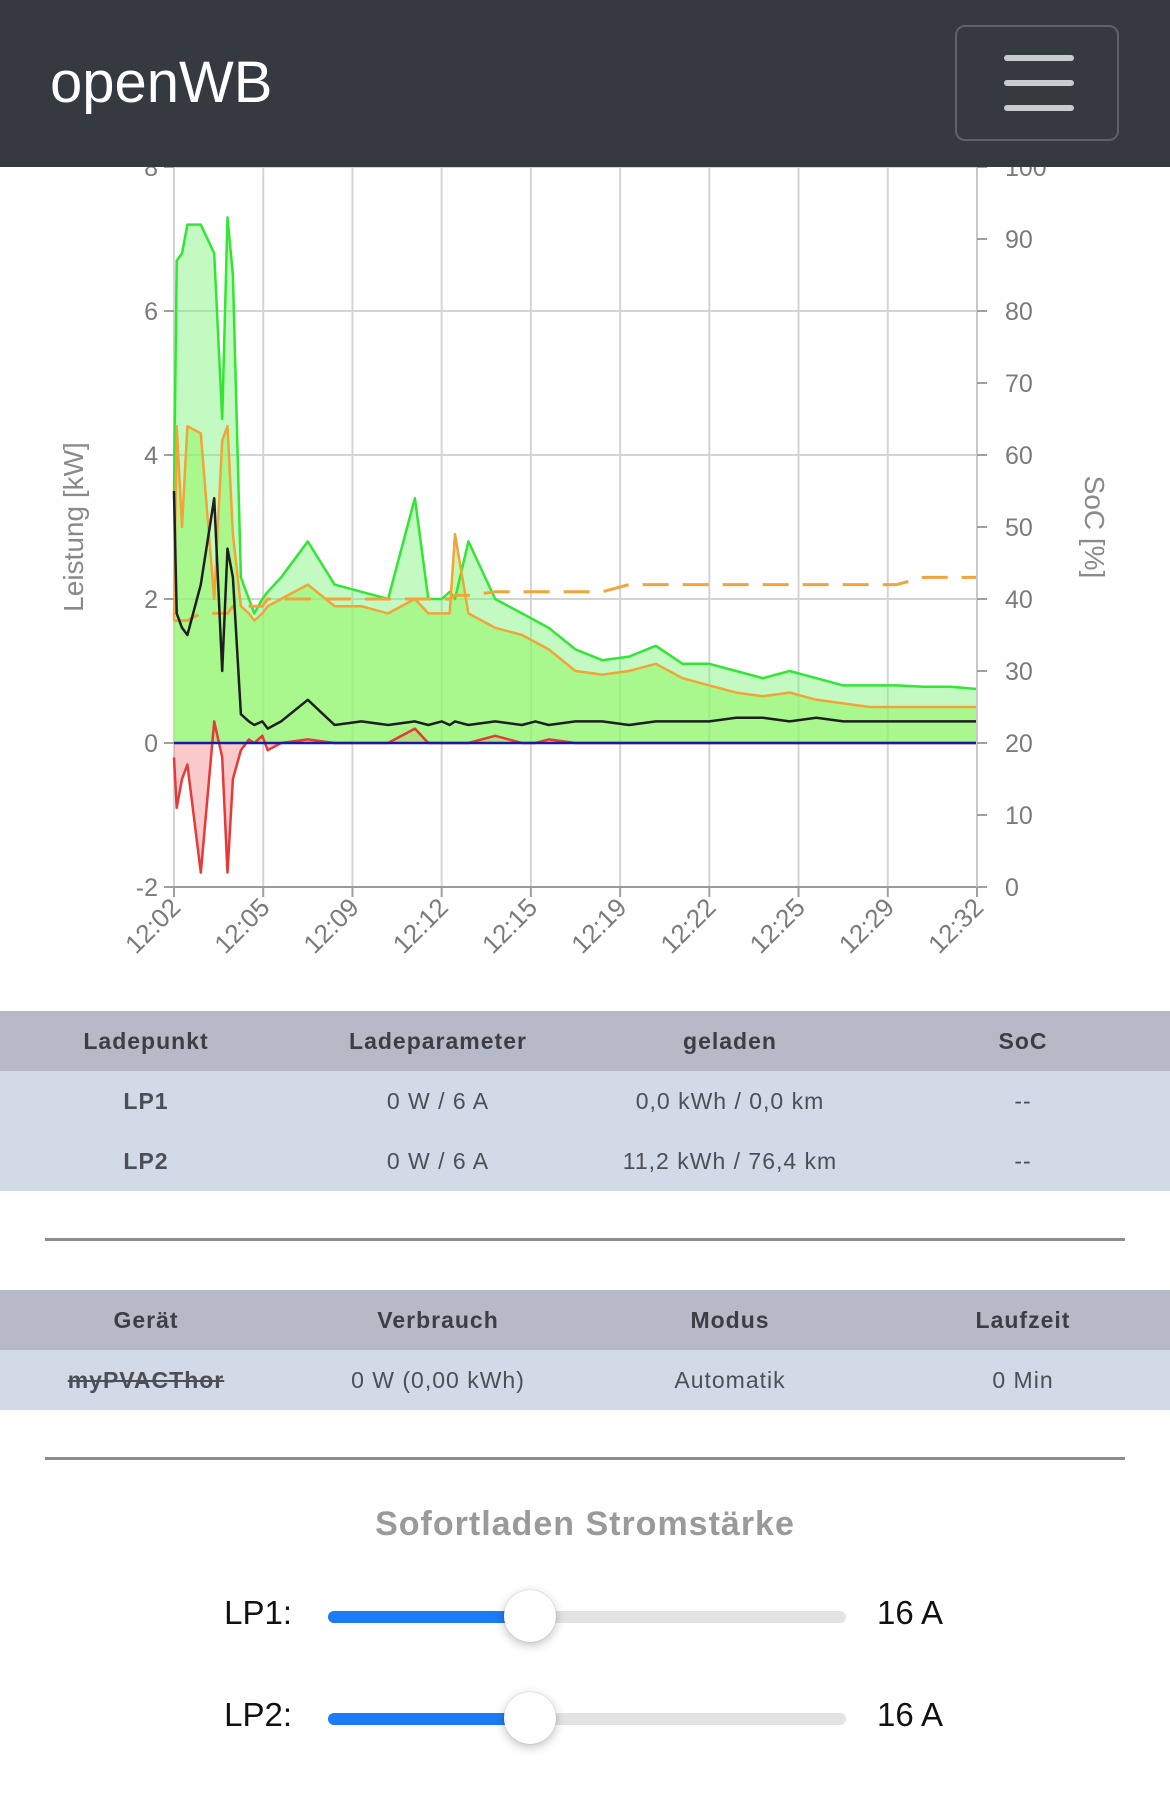 Image resolution: width=1170 pixels, height=1810 pixels. I want to click on x-tick-label: 12:09, so click(330, 925).